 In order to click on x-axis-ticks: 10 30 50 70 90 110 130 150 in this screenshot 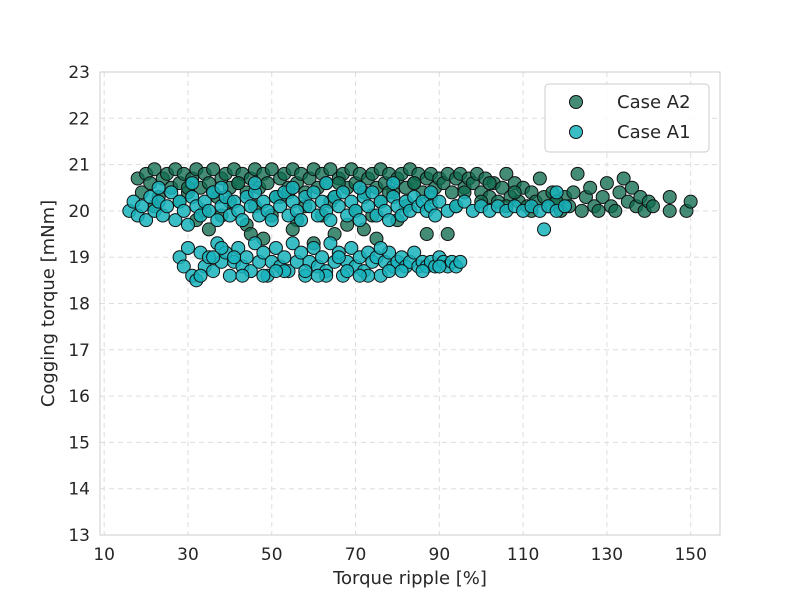, I will do `click(400, 555)`.